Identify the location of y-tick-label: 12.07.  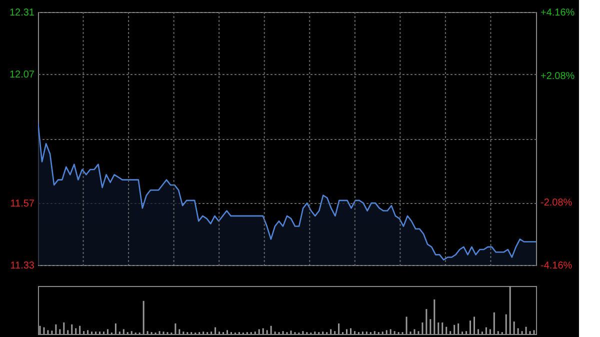
(22, 74).